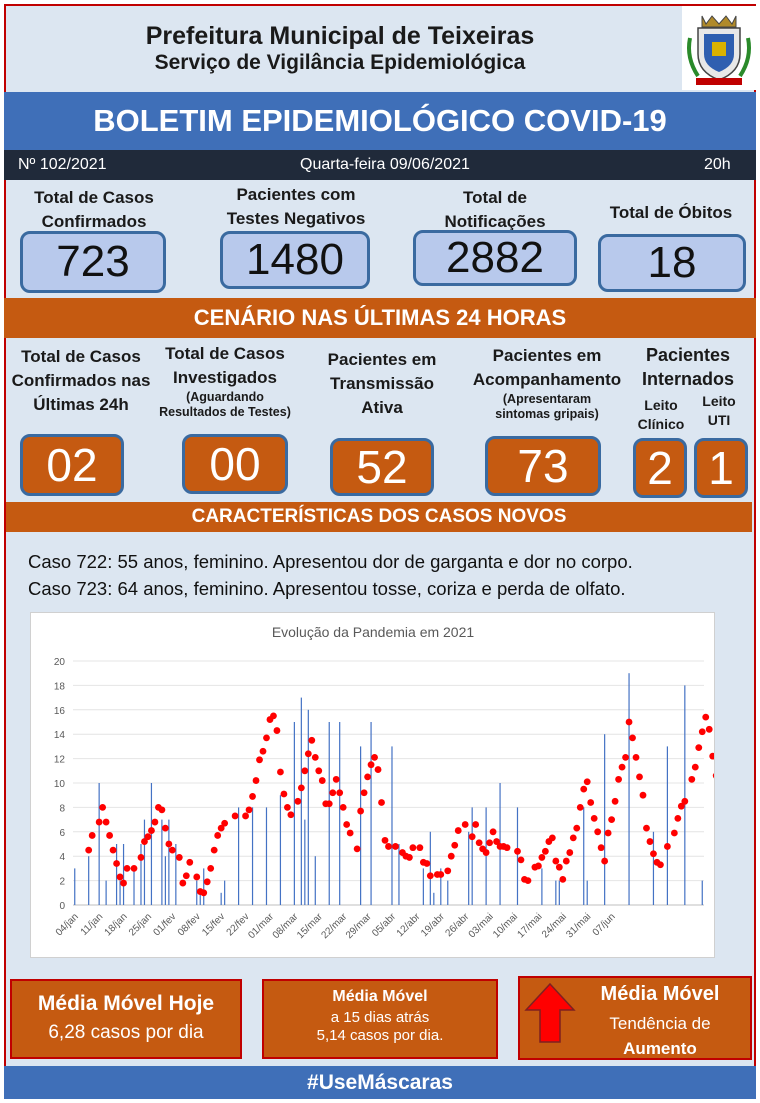 The image size is (760, 1103). Describe the element at coordinates (379, 517) in the screenshot. I see `new-cases-title: CARACTERÍSTICAS DOS CASOS NOVOS` at that location.